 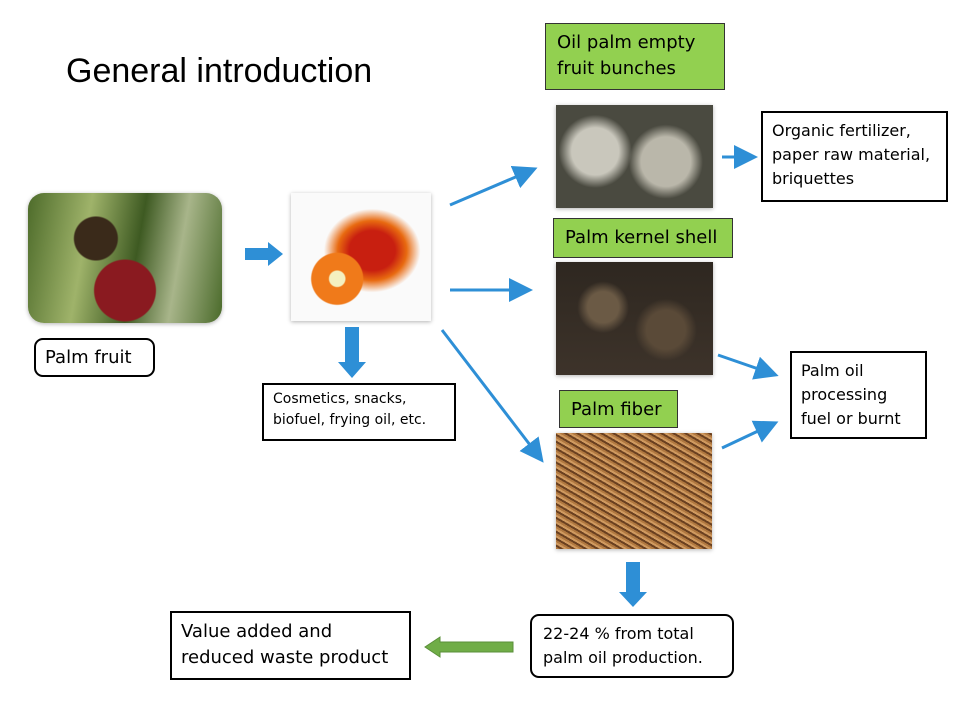 What do you see at coordinates (635, 56) in the screenshot?
I see `efb-label: Oil palm empty fruit bunches` at bounding box center [635, 56].